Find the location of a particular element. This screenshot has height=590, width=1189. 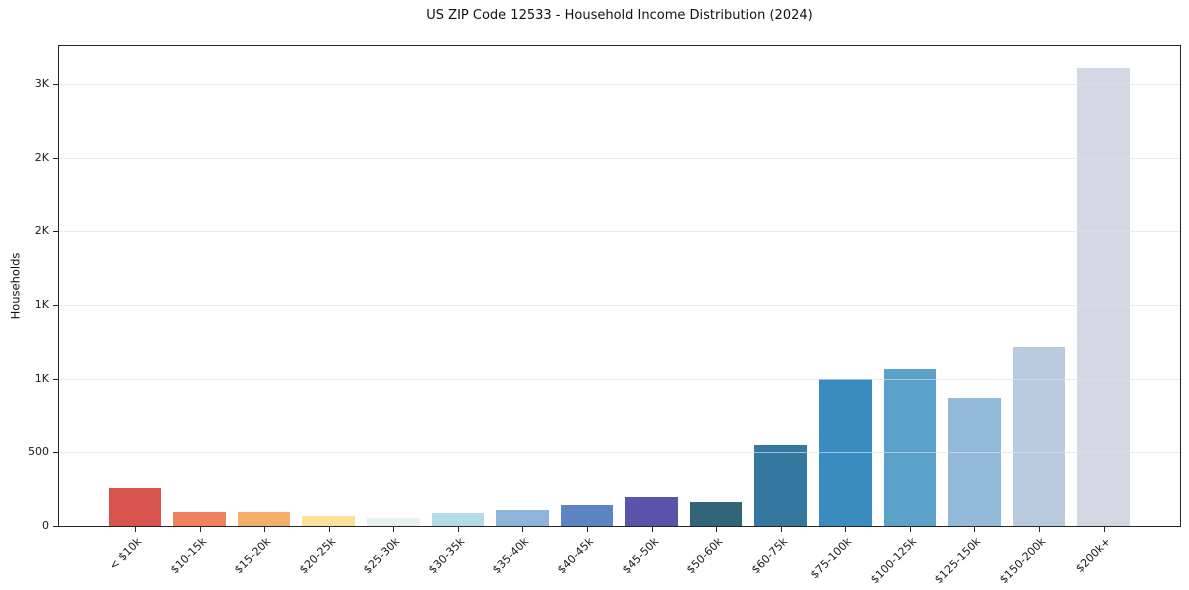

bar-150-200k is located at coordinates (1039, 436).